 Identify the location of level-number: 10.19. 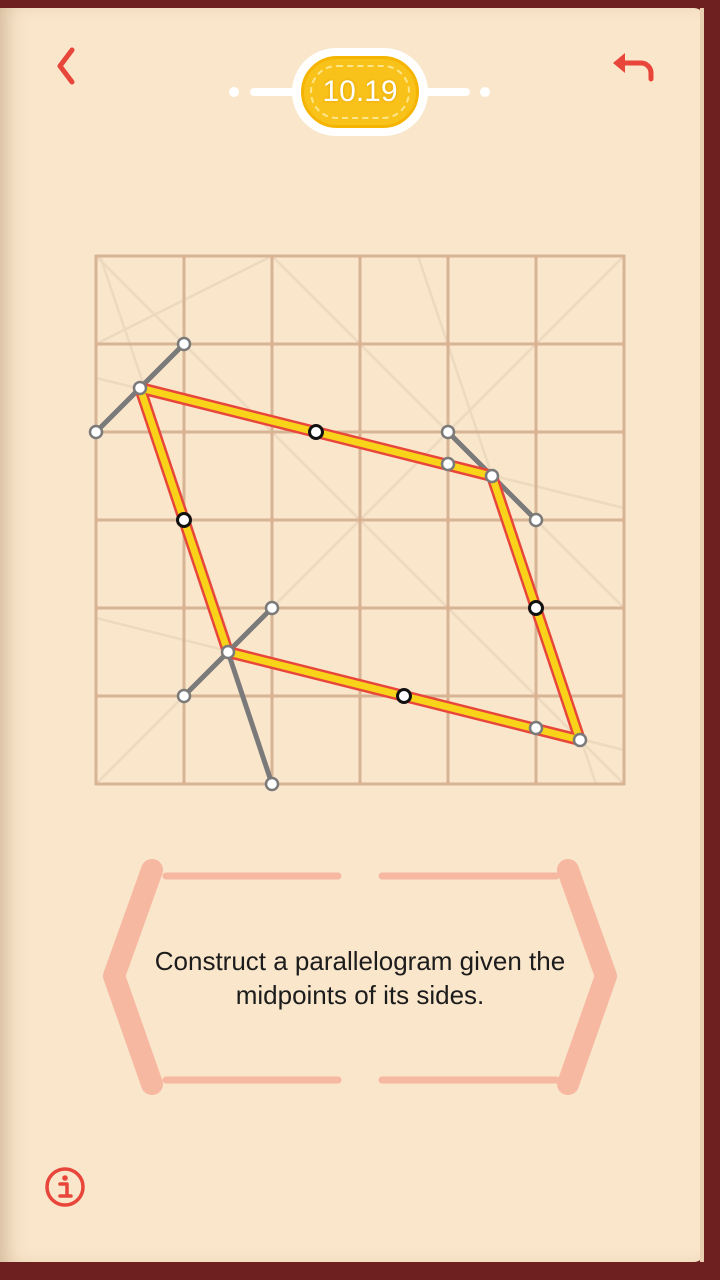
(360, 91).